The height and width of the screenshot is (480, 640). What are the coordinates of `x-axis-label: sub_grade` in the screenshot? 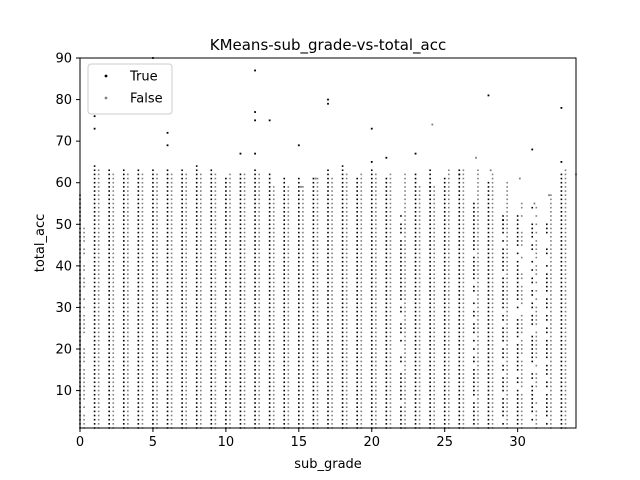 It's located at (328, 464).